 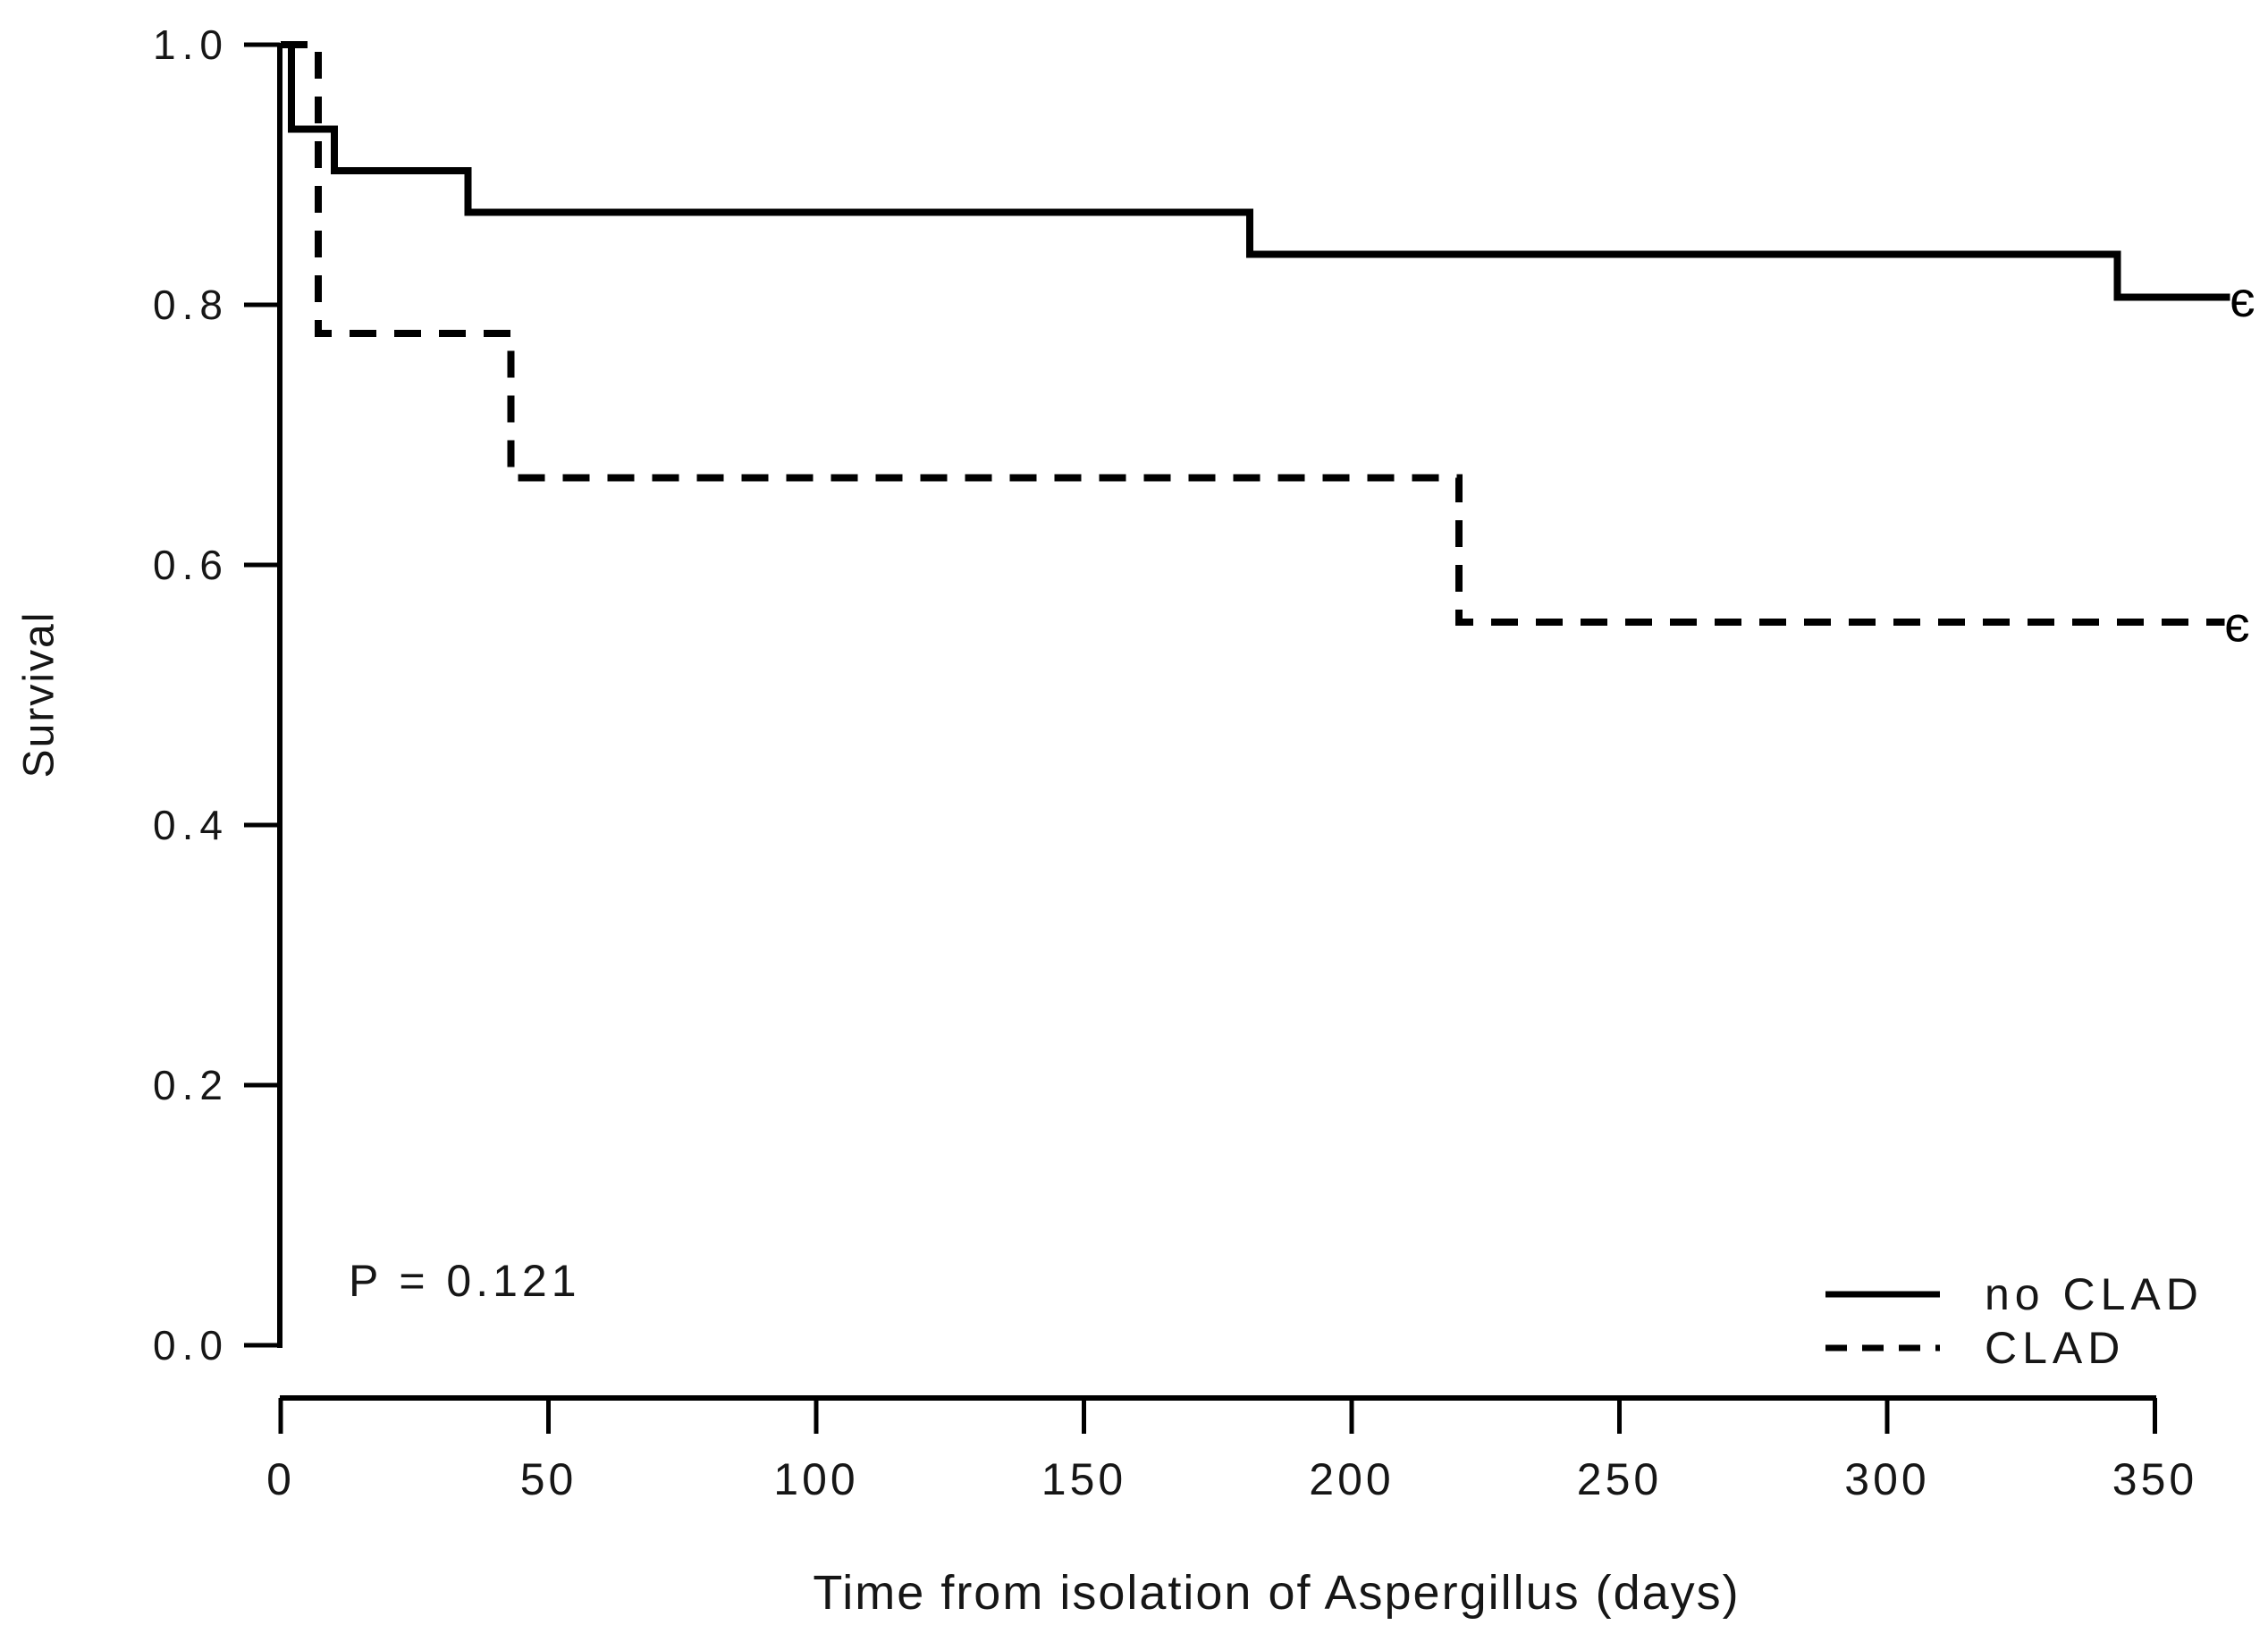 What do you see at coordinates (2237, 624) in the screenshot?
I see `censor-mark-clad: є` at bounding box center [2237, 624].